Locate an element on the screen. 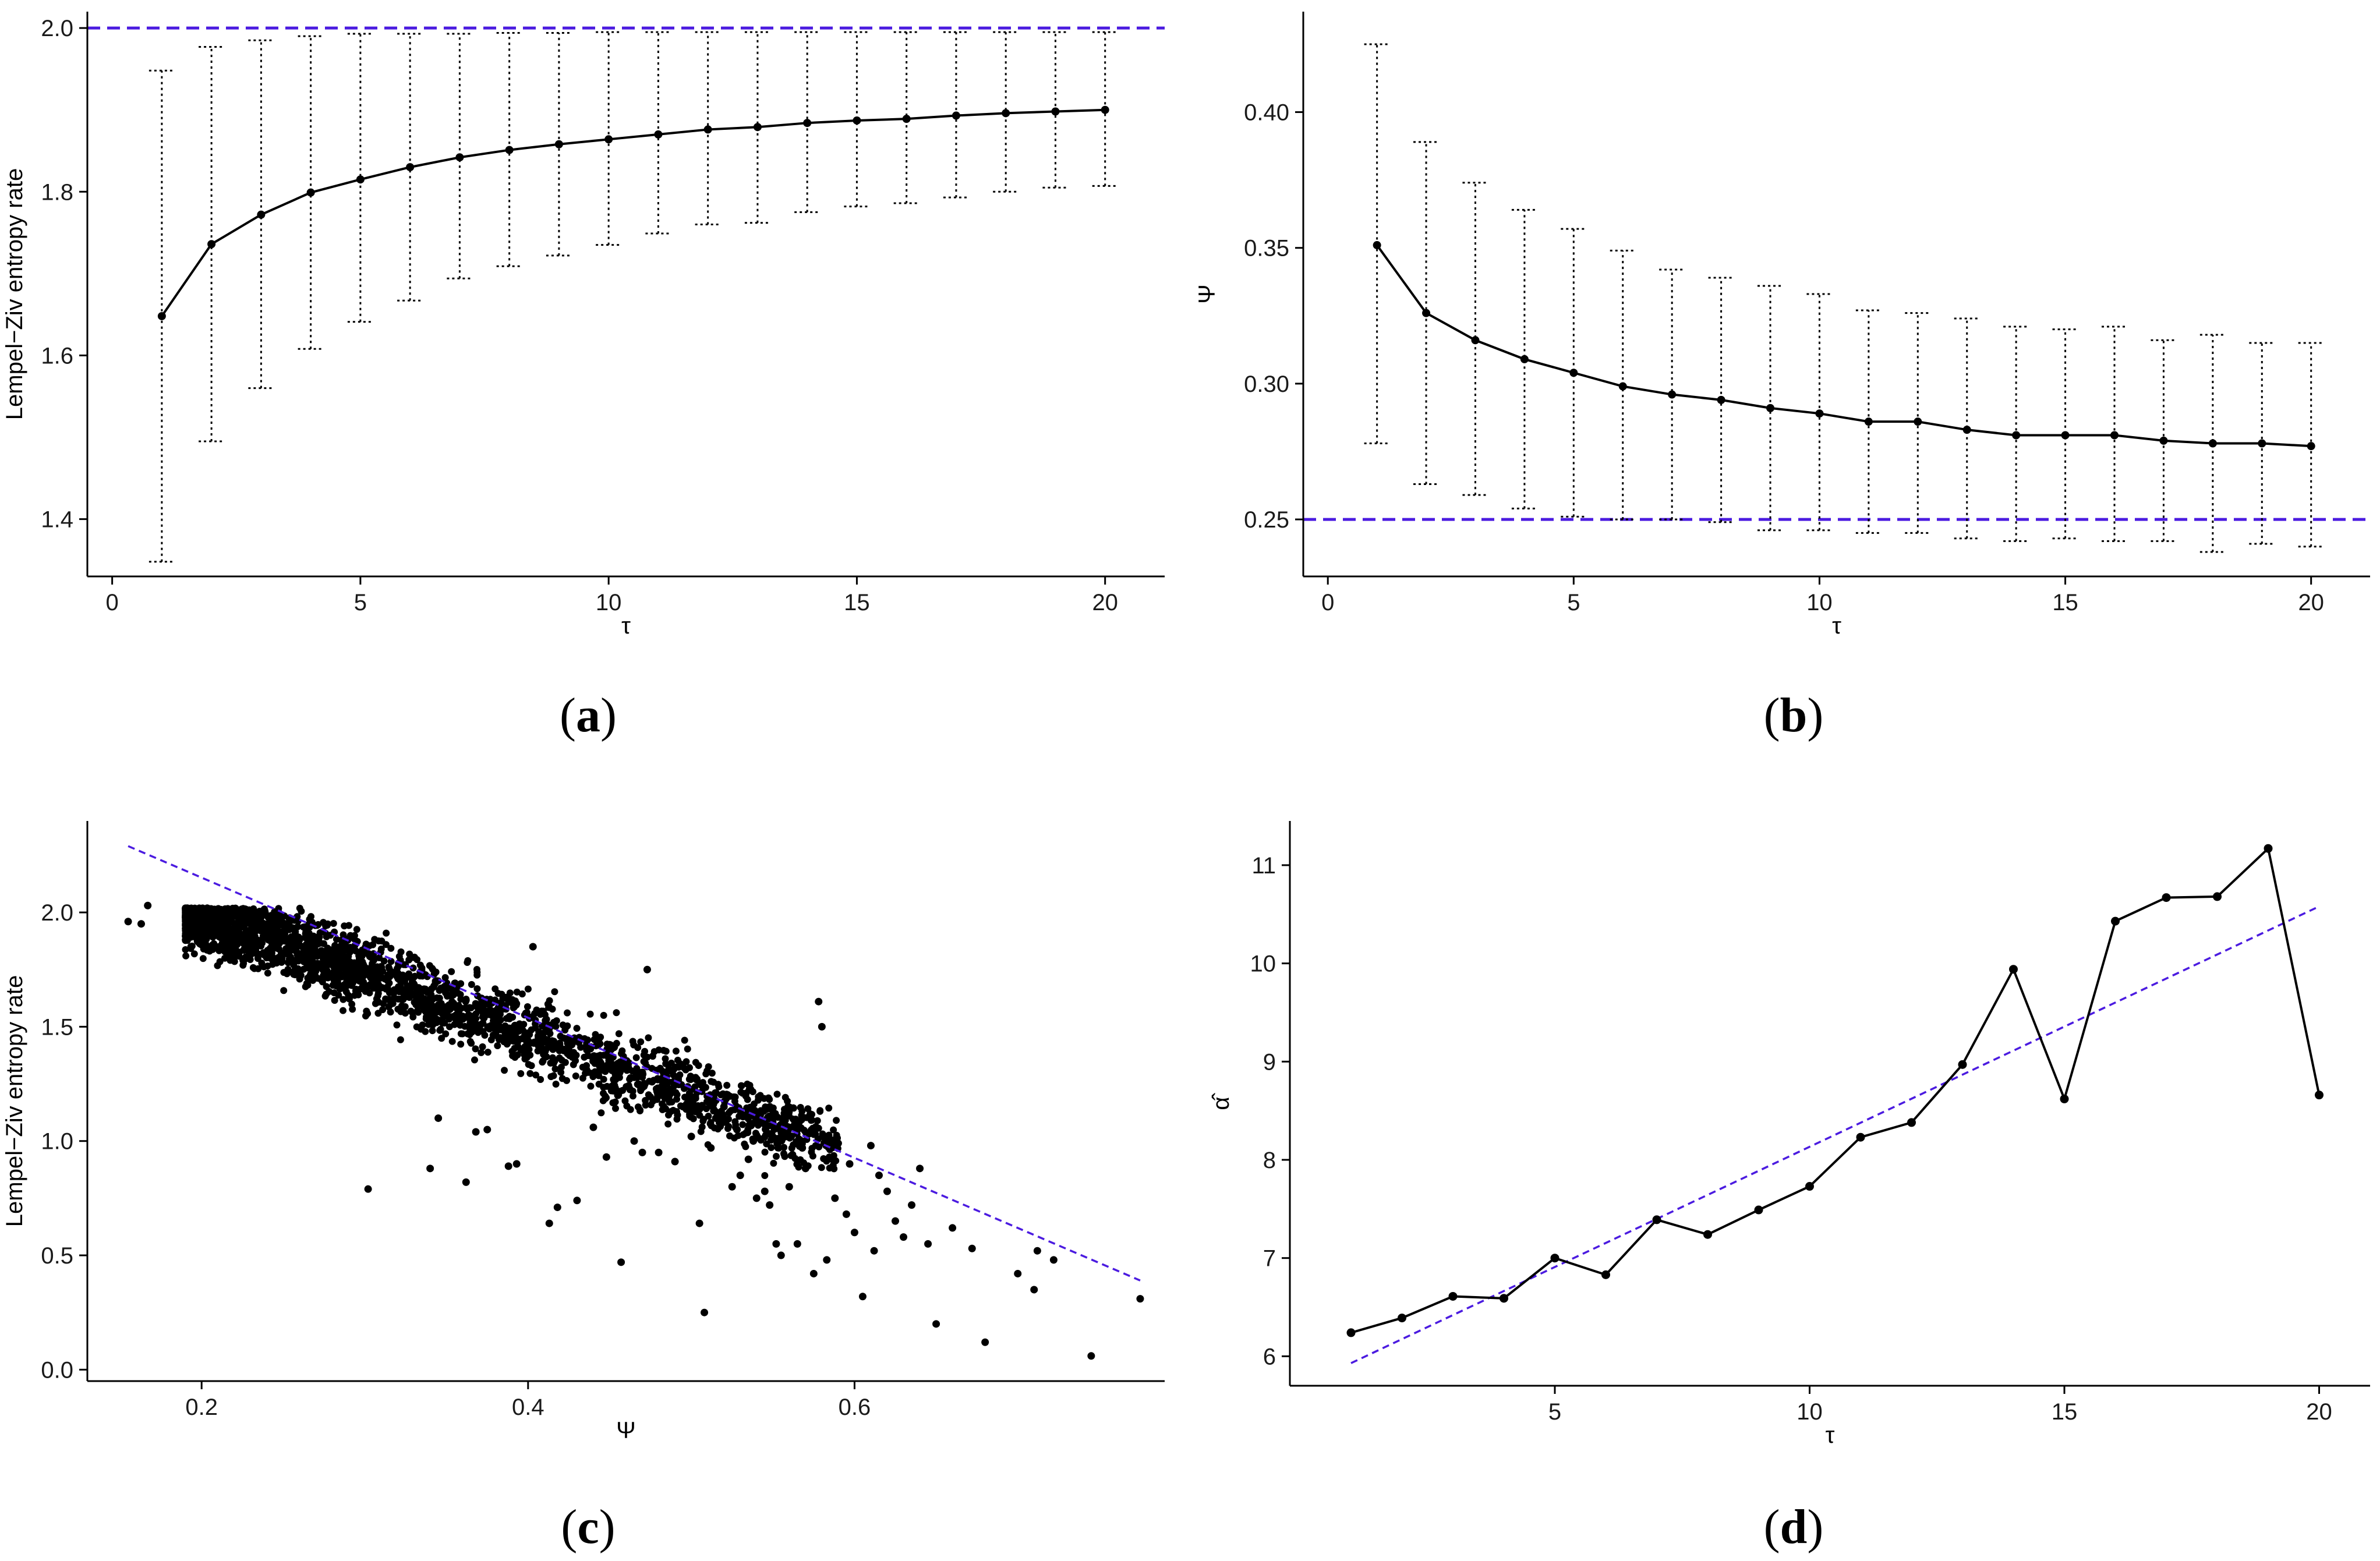 This screenshot has width=2380, height=1561. x-axis-title: τ is located at coordinates (1830, 1435).